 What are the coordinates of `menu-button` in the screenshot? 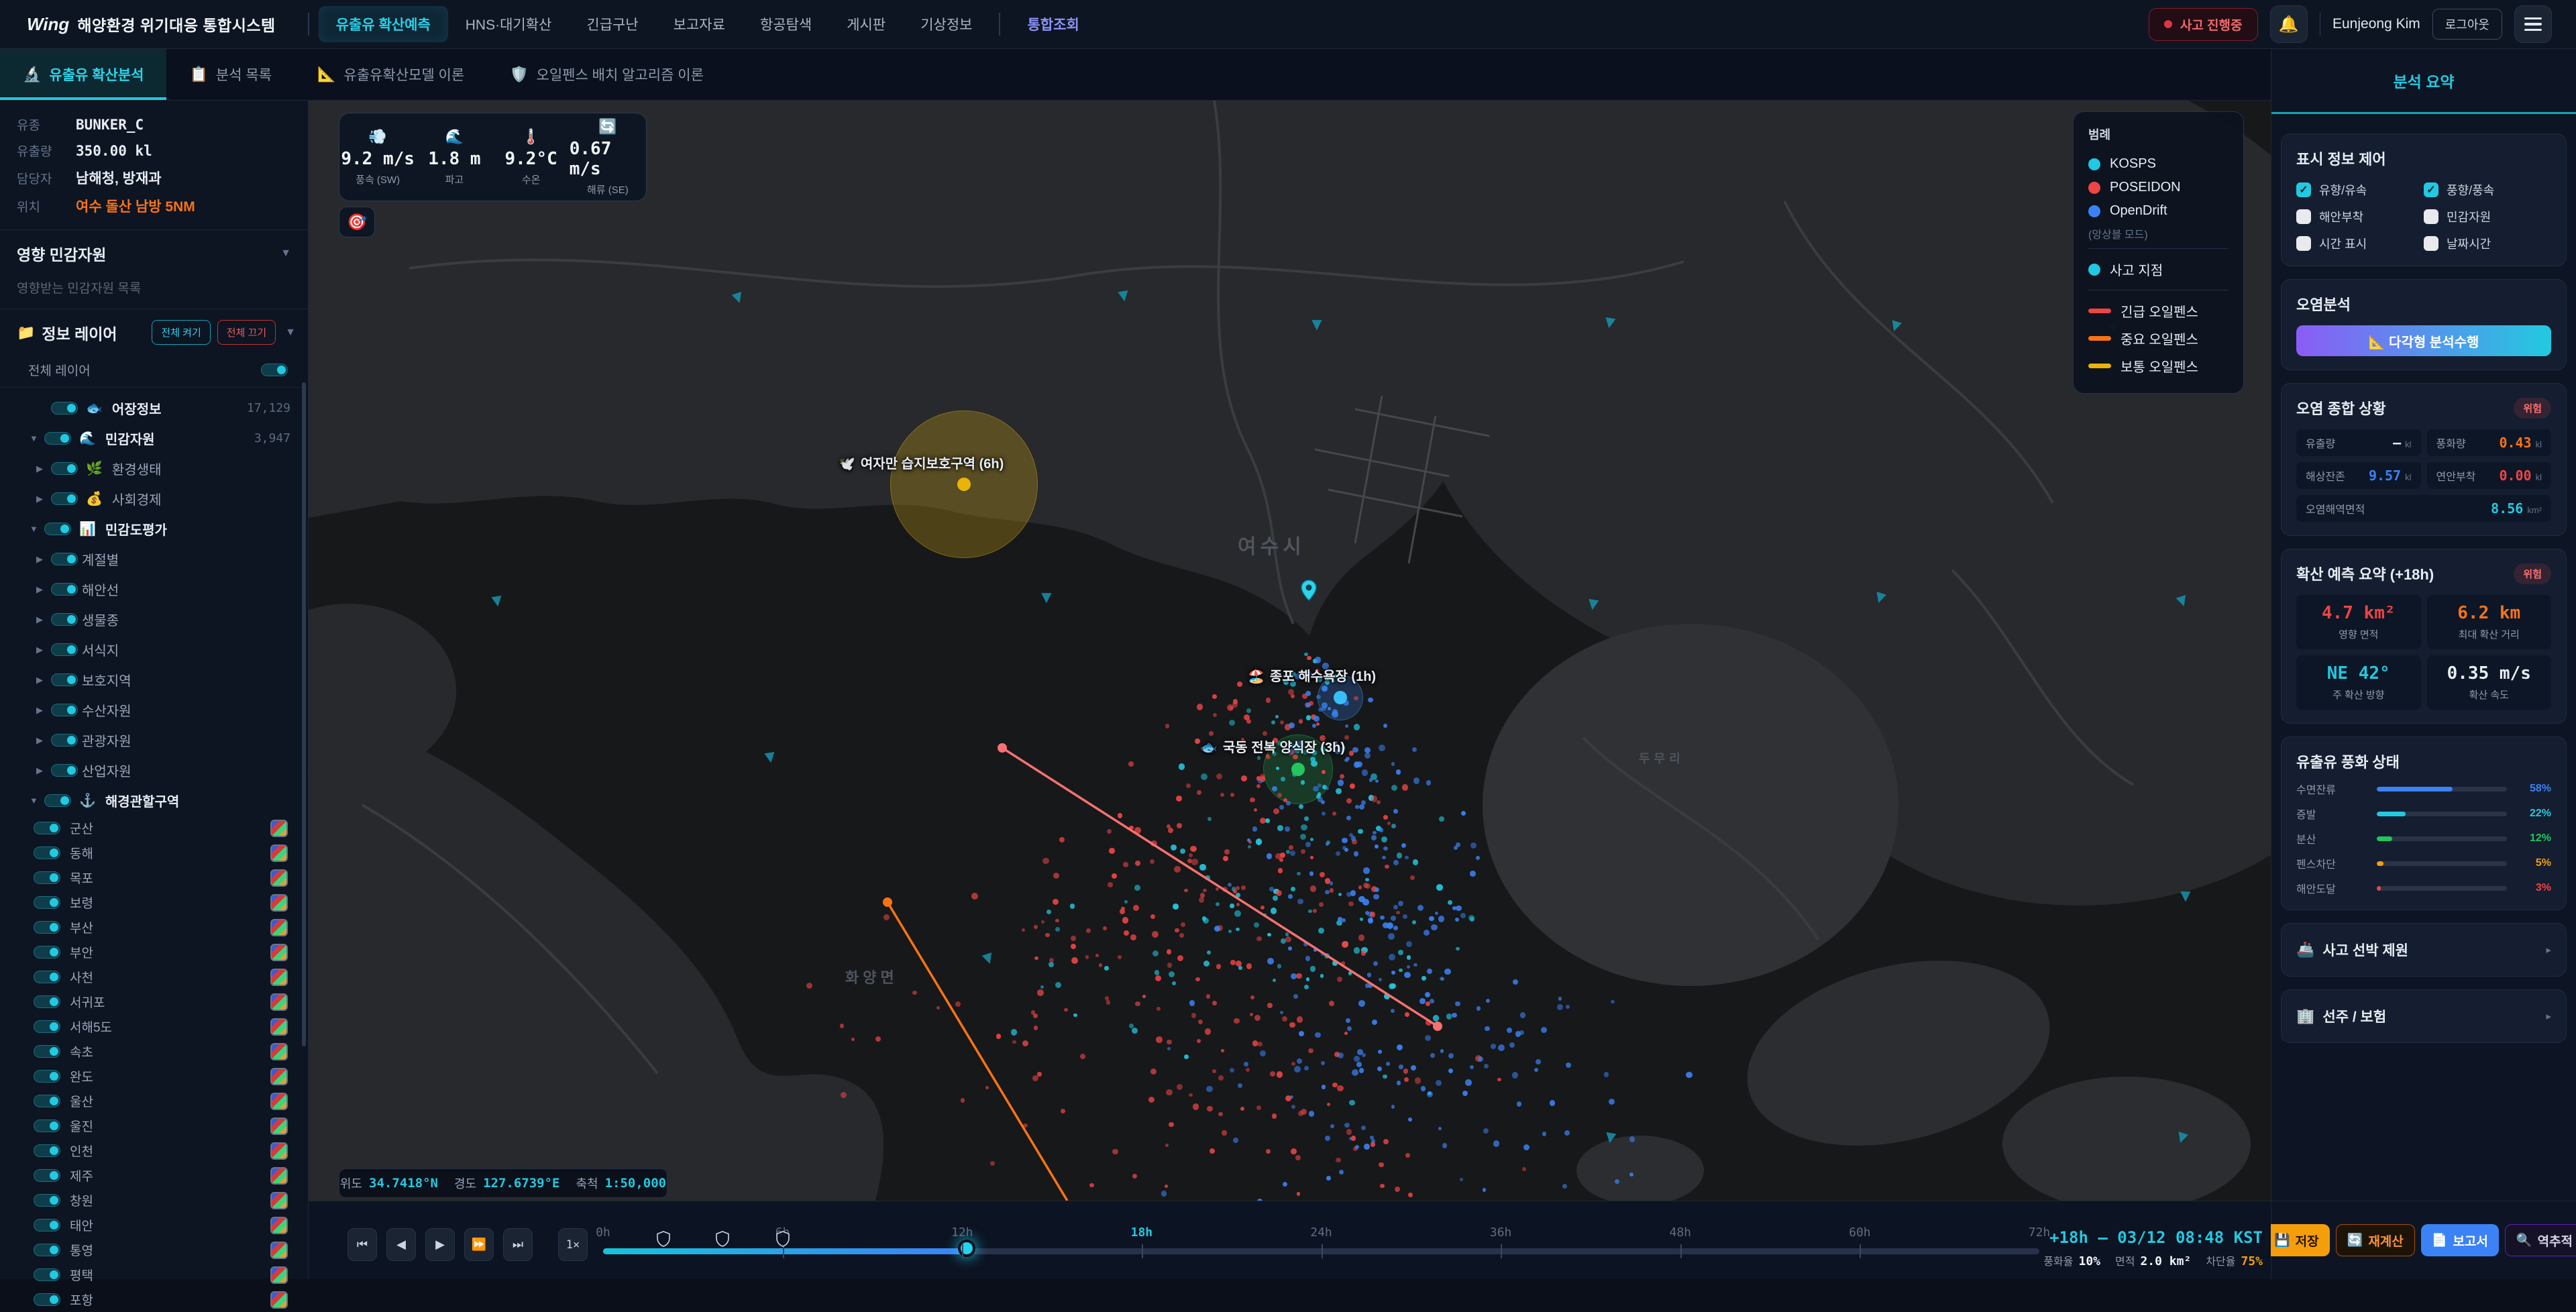 It's located at (2533, 24).